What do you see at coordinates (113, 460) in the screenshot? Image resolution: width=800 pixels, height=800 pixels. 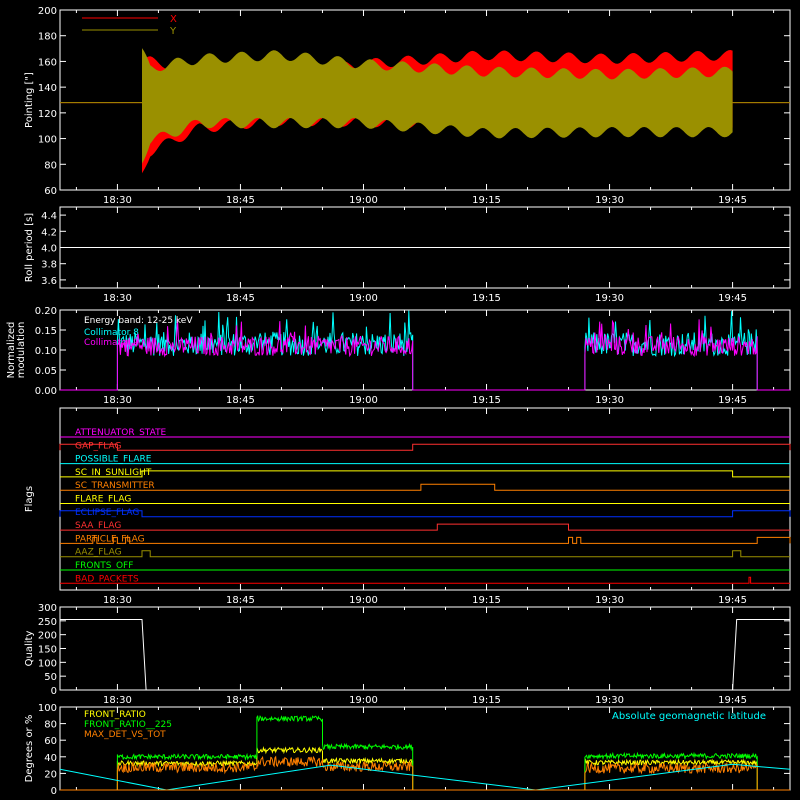 I see `flag-label: POSSIBLE_FLARE` at bounding box center [113, 460].